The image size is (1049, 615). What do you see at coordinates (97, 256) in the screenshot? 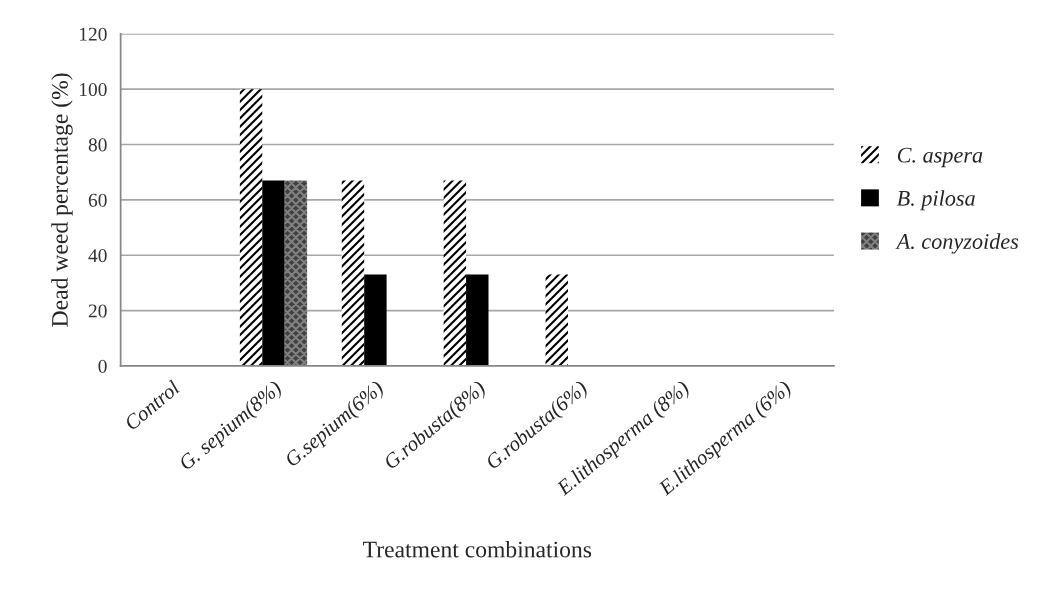
I see `y-tick-label: 40` at bounding box center [97, 256].